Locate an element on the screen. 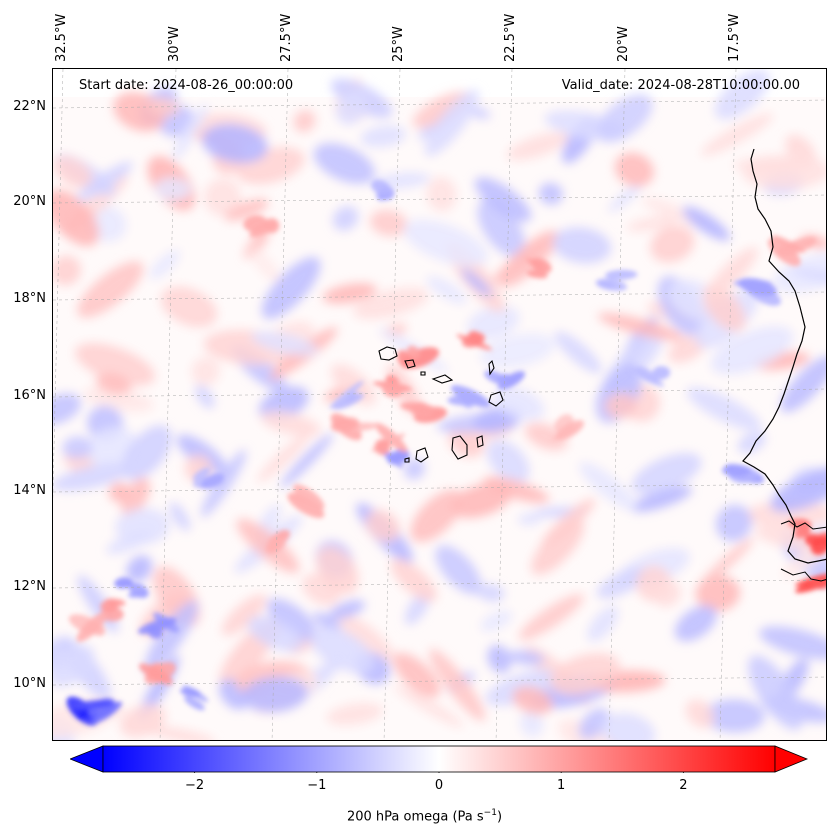 The image size is (837, 839). island-sao-vicente is located at coordinates (410, 364).